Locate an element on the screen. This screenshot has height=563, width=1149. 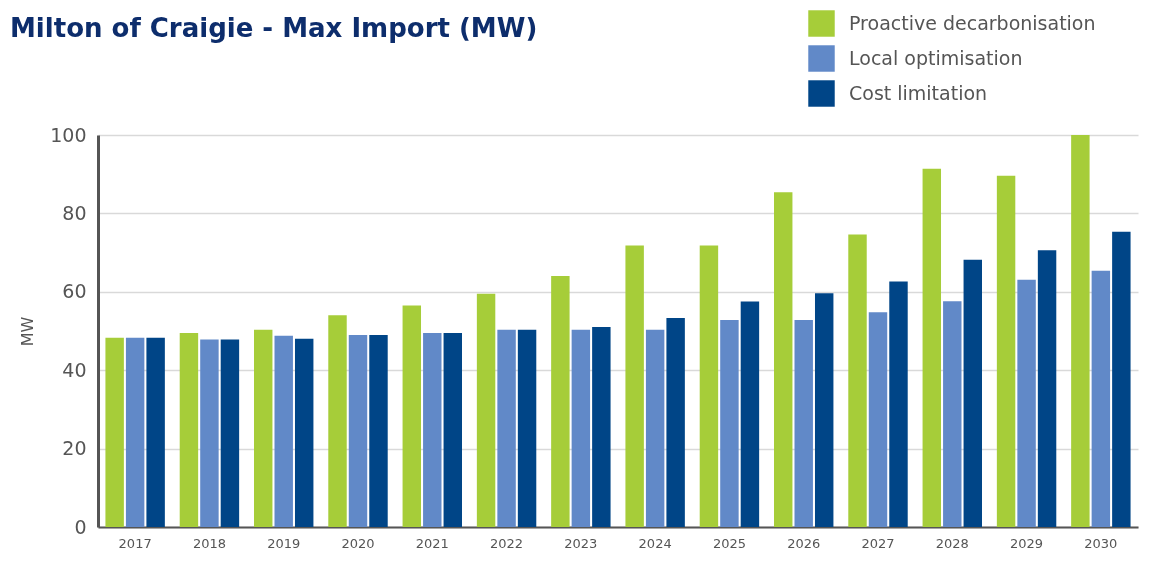
x-tick-label: 2022 is located at coordinates (507, 543).